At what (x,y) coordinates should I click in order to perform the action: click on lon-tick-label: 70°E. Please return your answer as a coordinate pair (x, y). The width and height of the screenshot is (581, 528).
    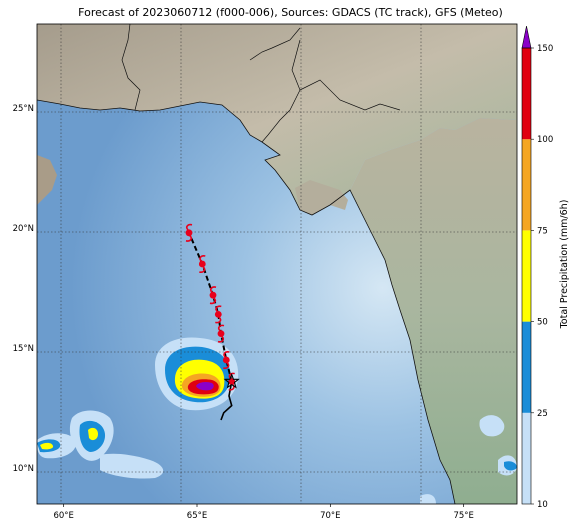
    Looking at the image, I should click on (330, 516).